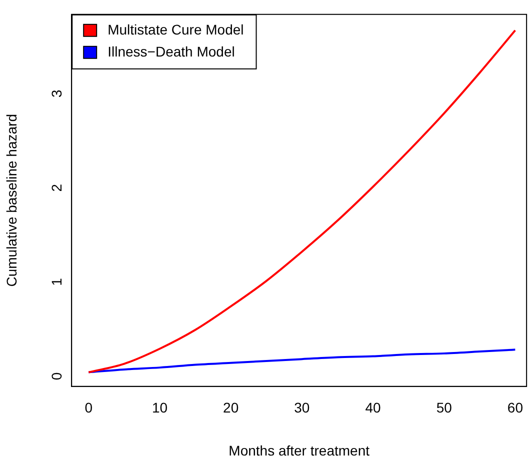 This screenshot has width=529, height=464. Describe the element at coordinates (176, 29) in the screenshot. I see `legend-label: Multistate Cure Model` at that location.